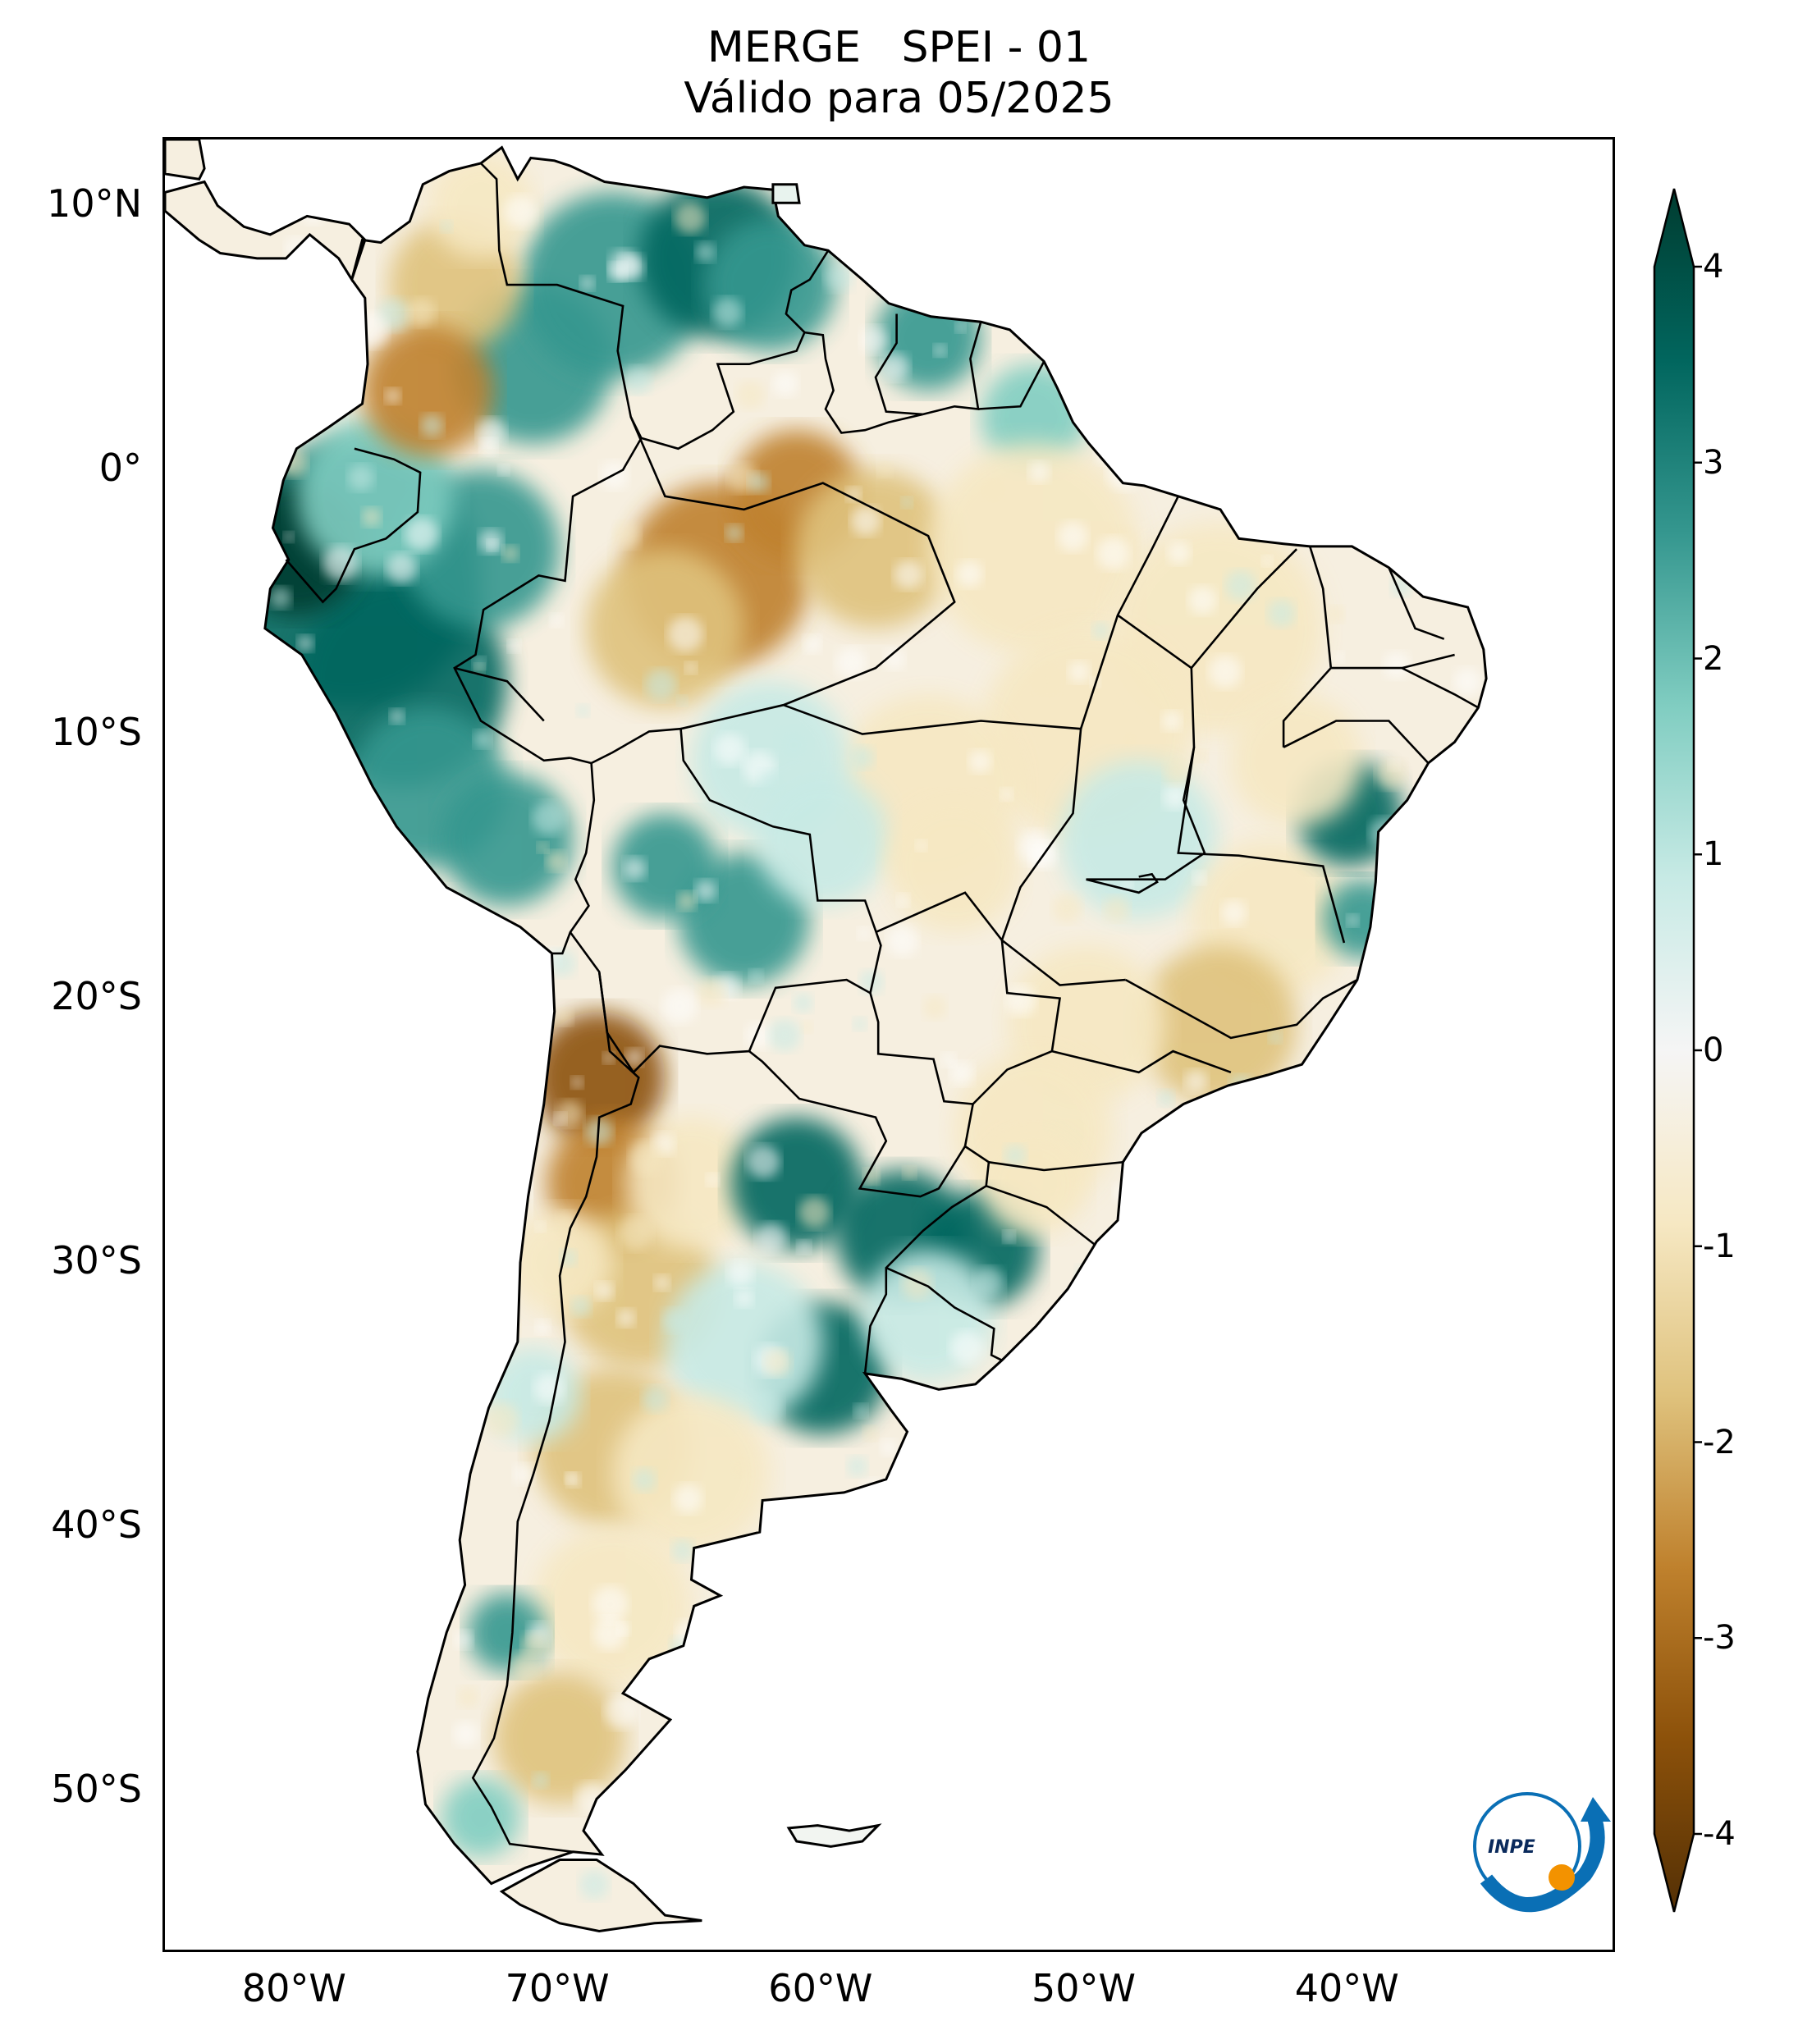 The image size is (1798, 2044). Describe the element at coordinates (786, 193) in the screenshot. I see `trinidad-island` at that location.